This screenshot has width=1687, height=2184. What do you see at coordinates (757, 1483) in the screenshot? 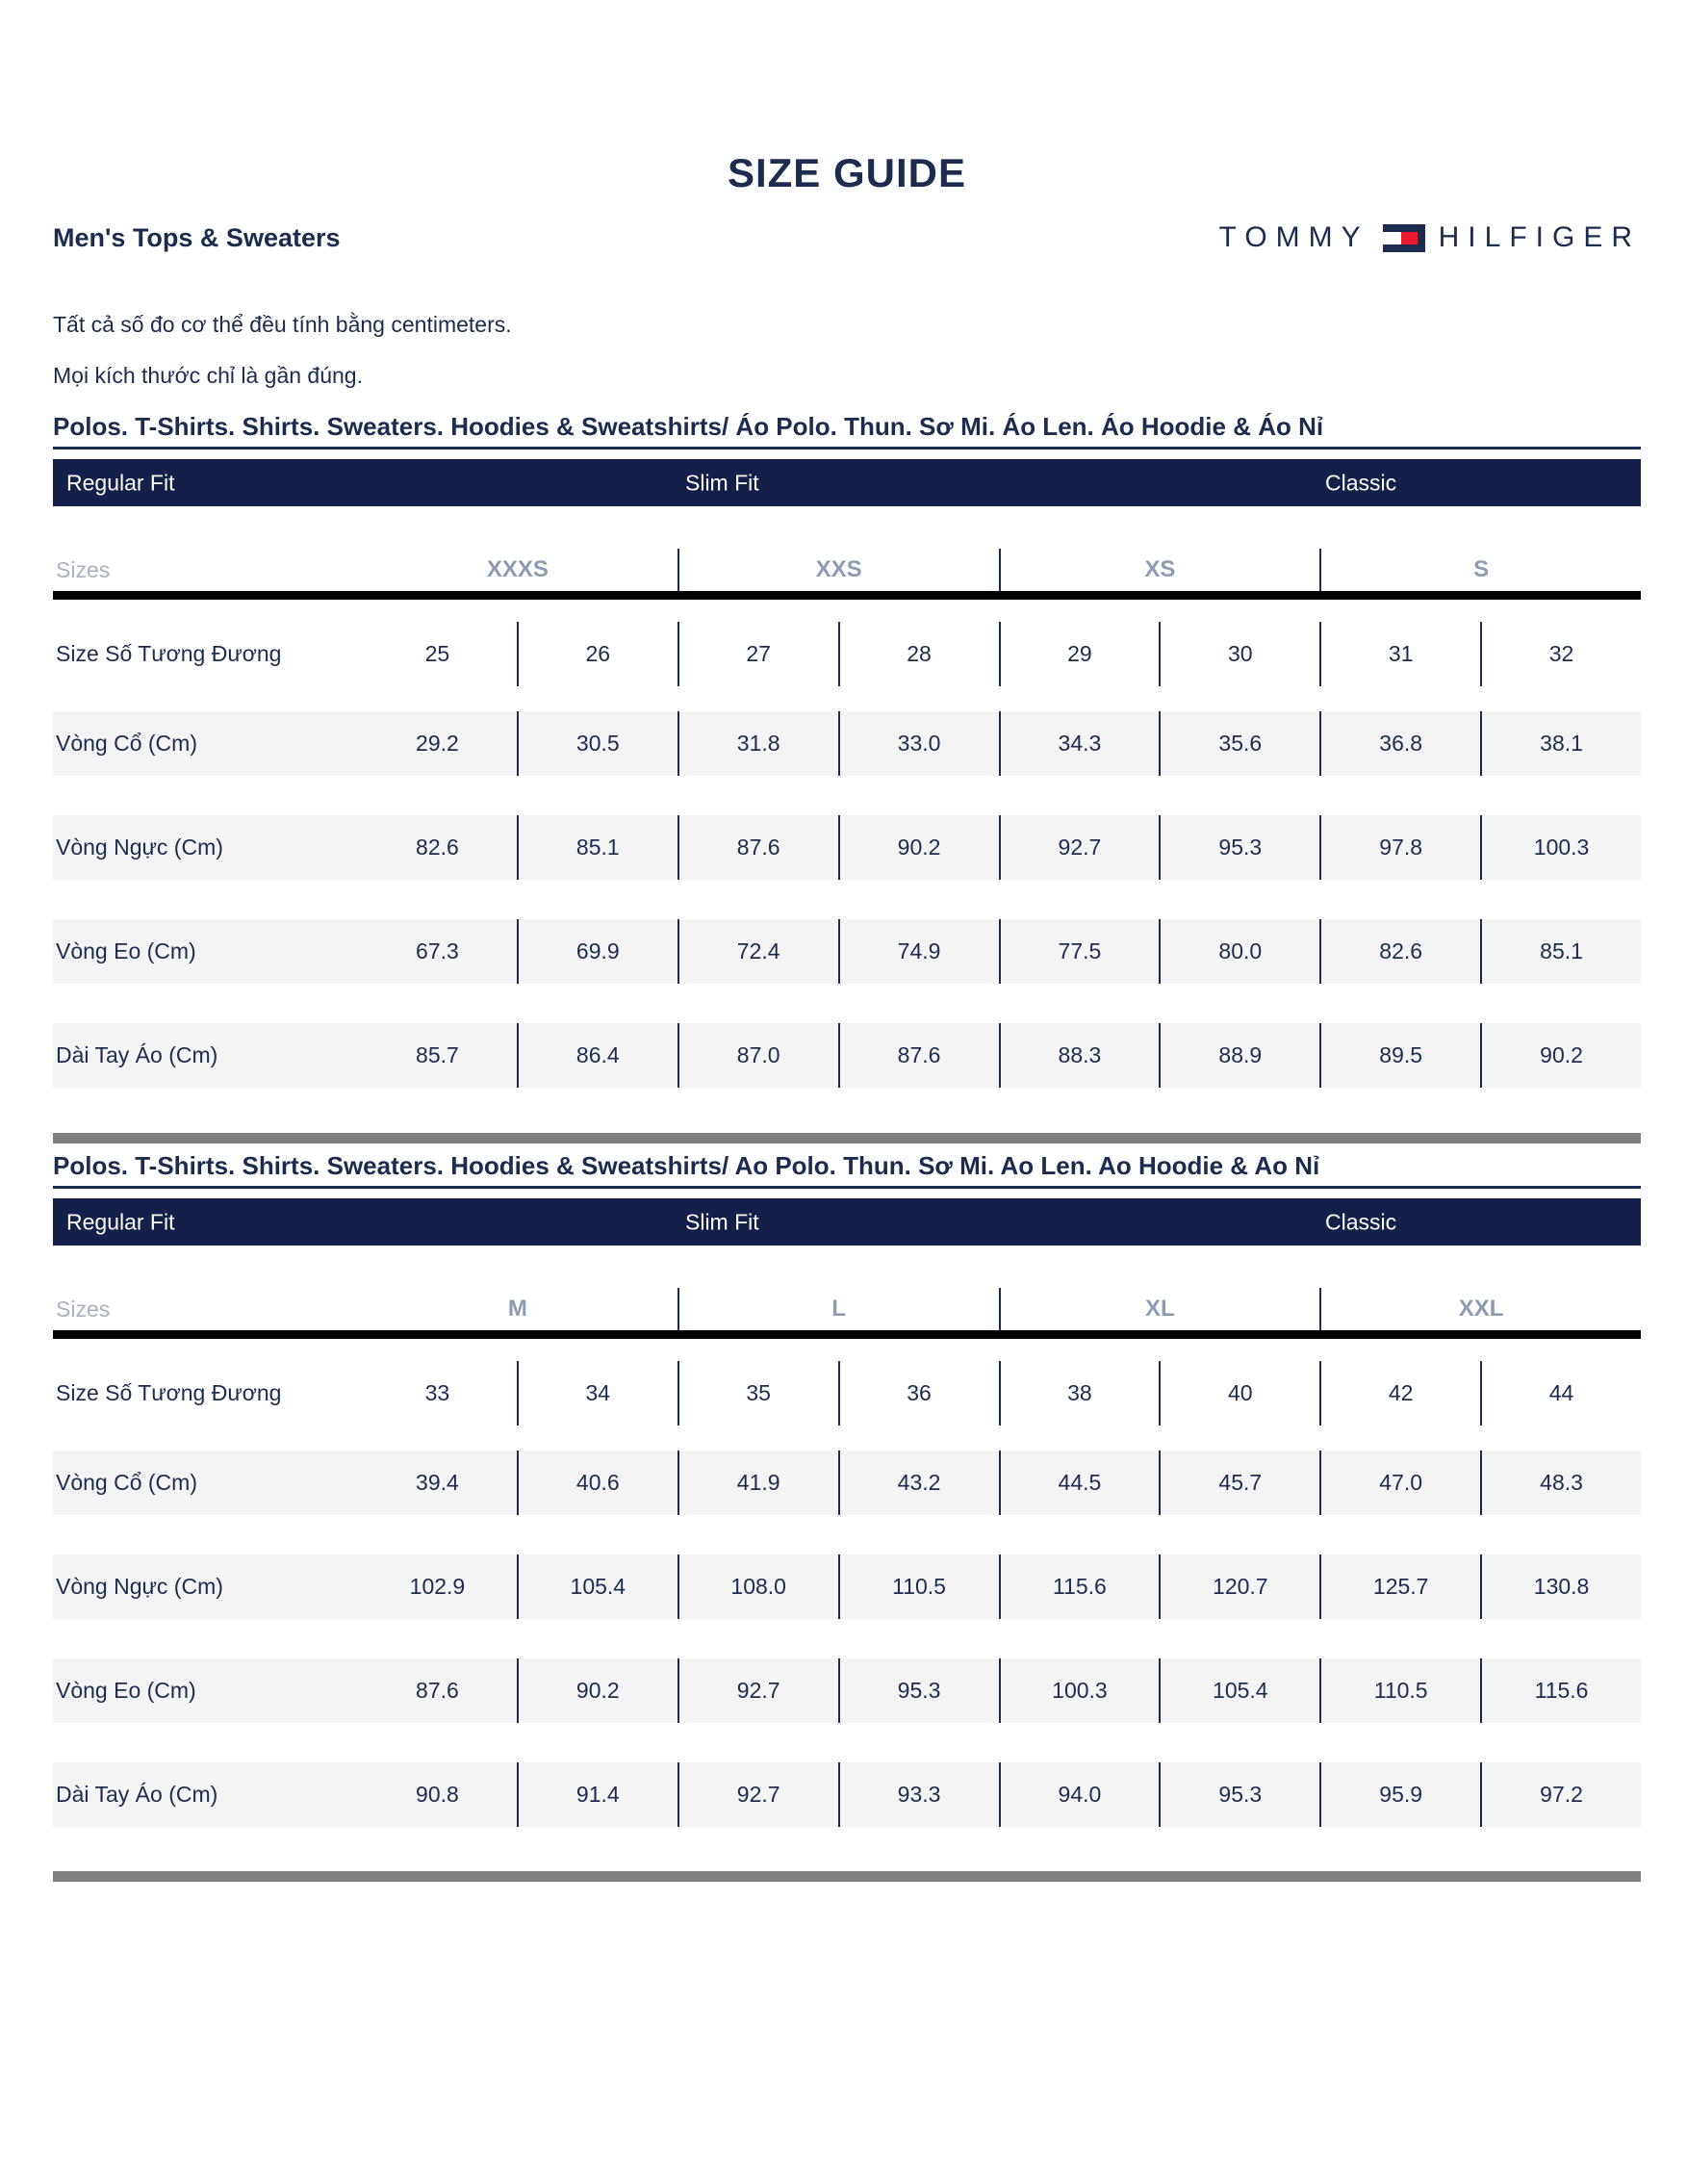
I see `value-cell: 41.9` at bounding box center [757, 1483].